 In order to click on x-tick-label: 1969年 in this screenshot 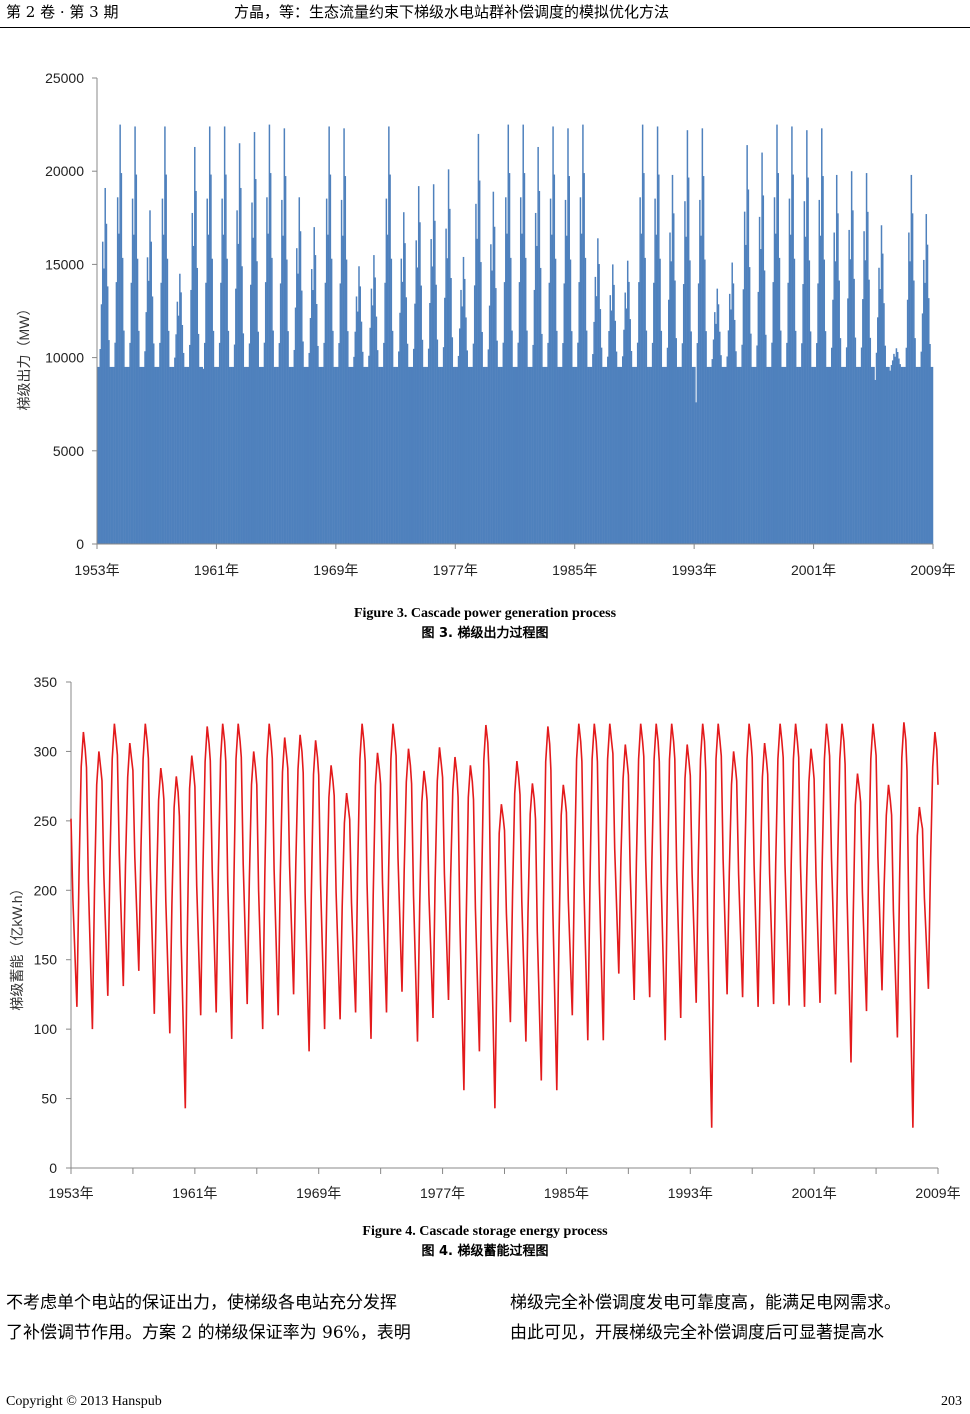, I will do `click(318, 1193)`.